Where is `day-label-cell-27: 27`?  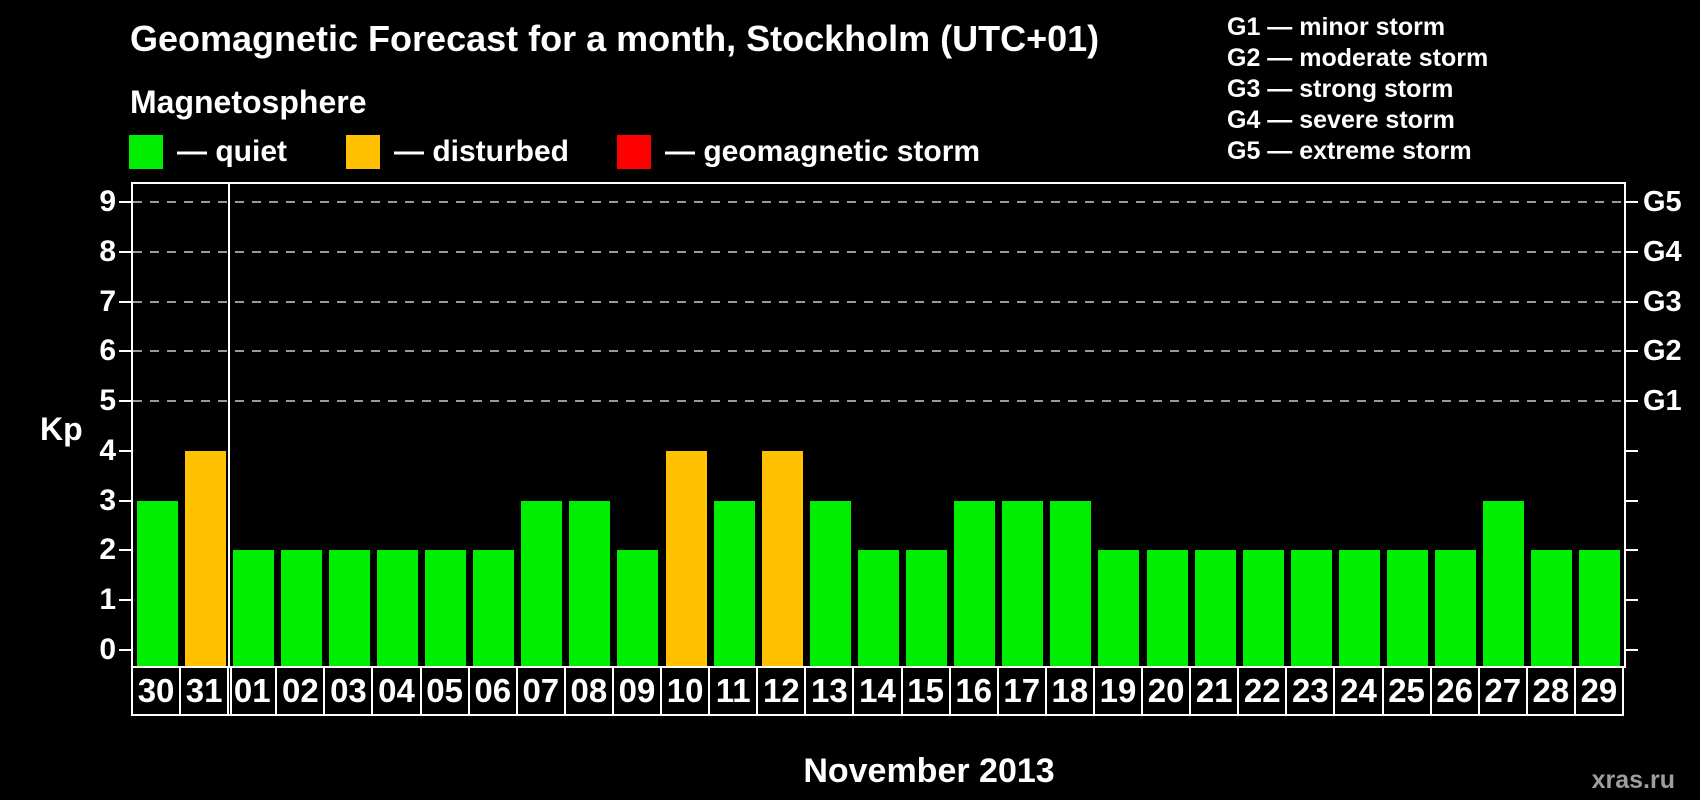 day-label-cell-27: 27 is located at coordinates (1502, 691).